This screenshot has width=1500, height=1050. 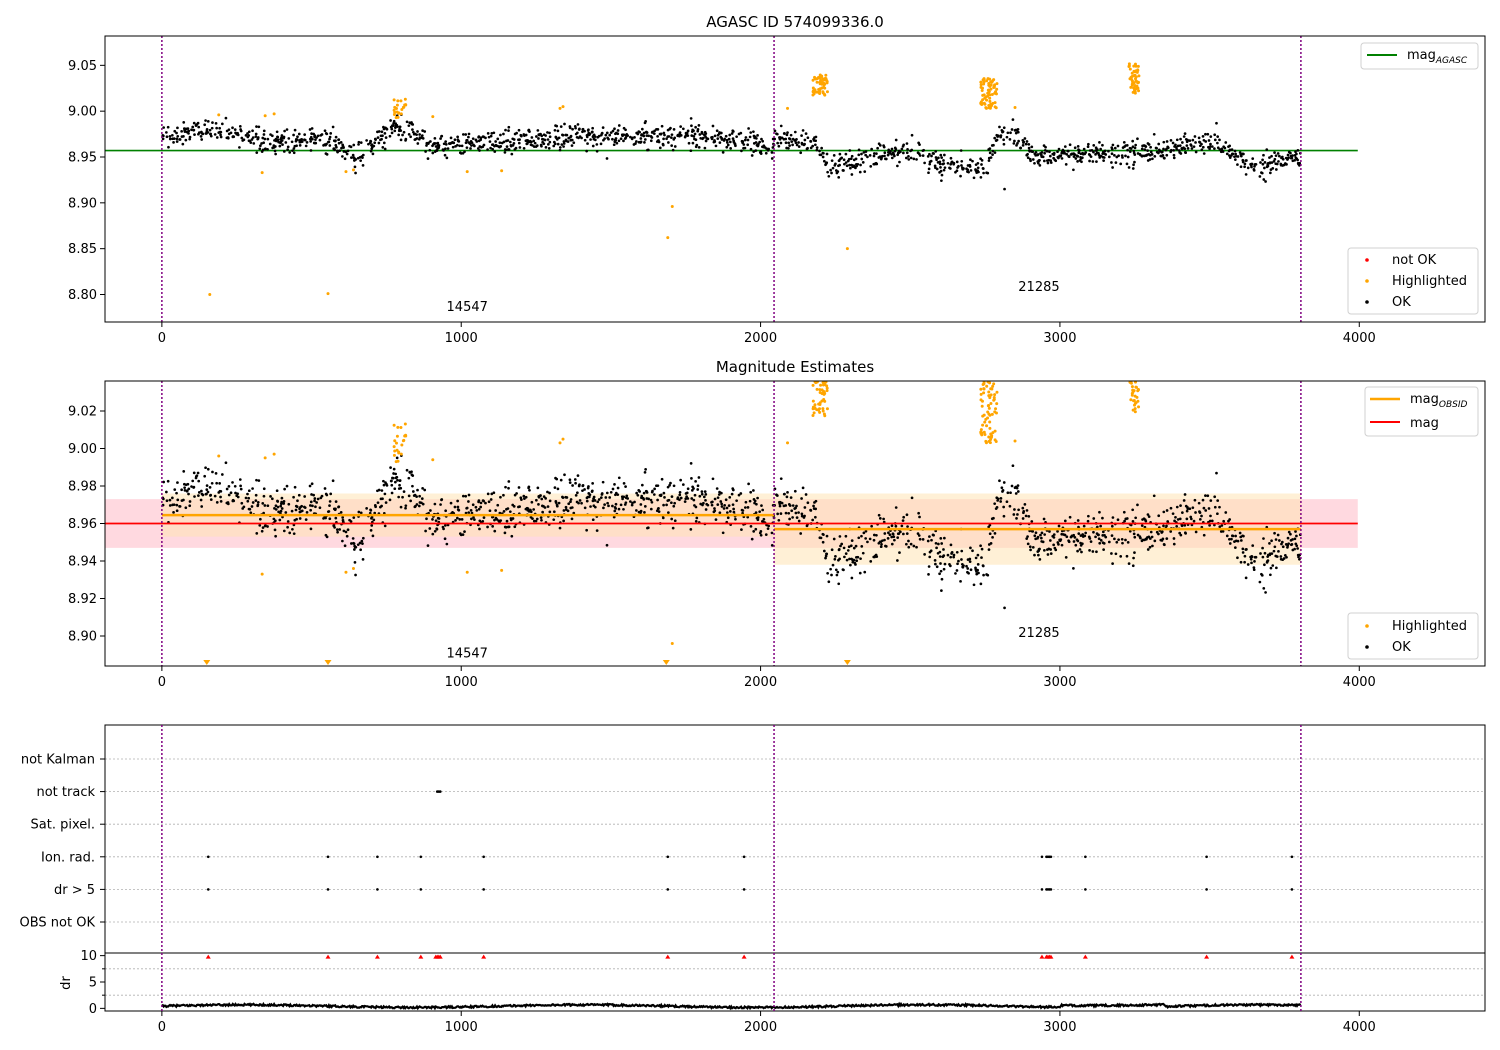 I want to click on clipped-high-marker, so click(x=1042, y=956).